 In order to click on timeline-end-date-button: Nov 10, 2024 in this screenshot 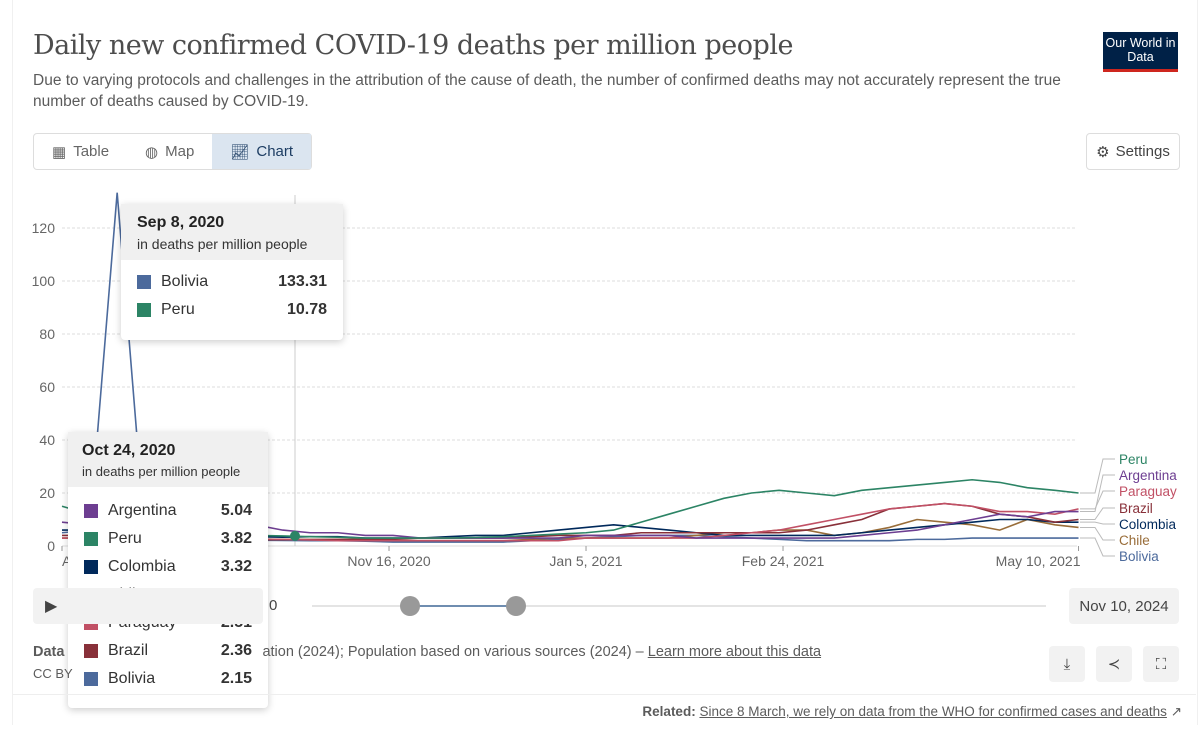, I will do `click(1124, 606)`.